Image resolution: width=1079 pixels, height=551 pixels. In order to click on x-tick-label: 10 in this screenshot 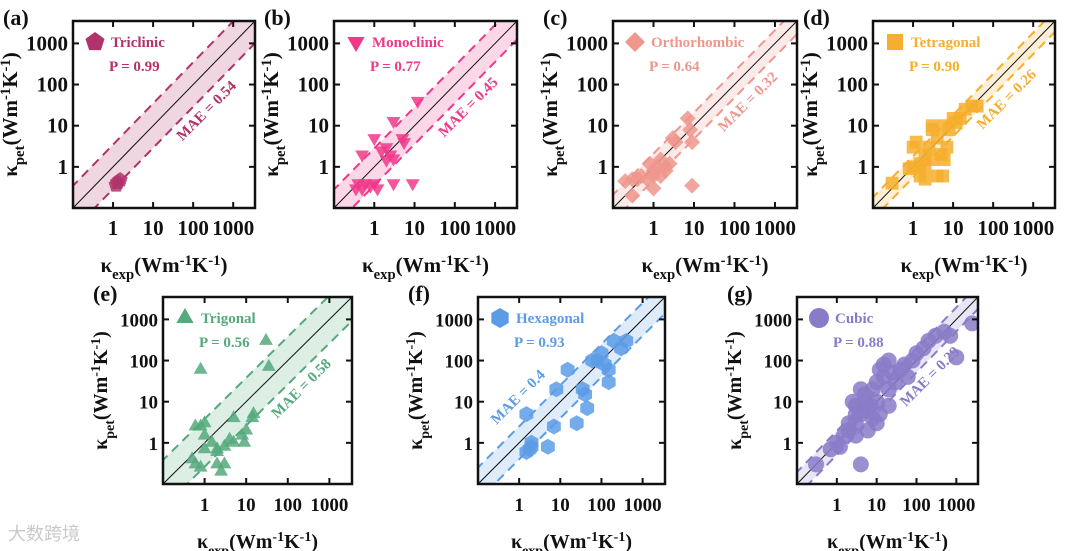, I will do `click(246, 505)`.